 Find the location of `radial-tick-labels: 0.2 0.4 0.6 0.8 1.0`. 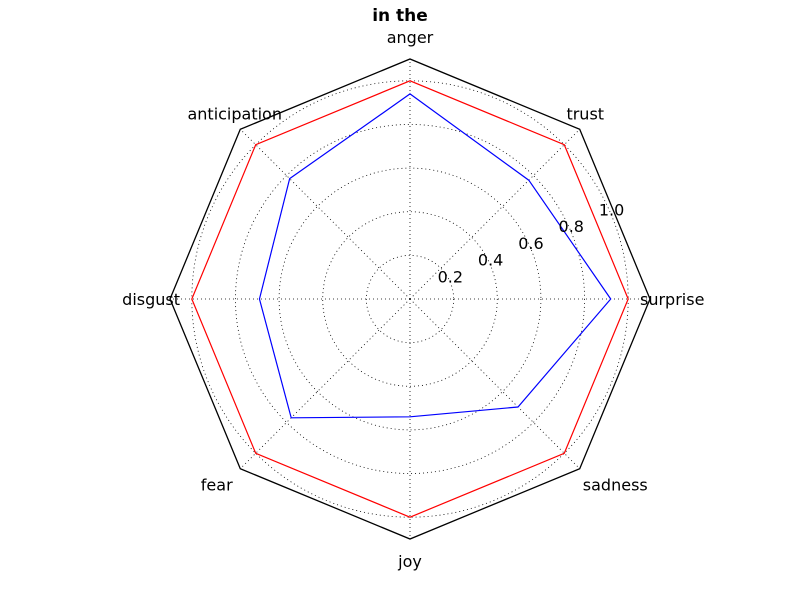

radial-tick-labels: 0.2 0.4 0.6 0.8 1.0 is located at coordinates (531, 244).